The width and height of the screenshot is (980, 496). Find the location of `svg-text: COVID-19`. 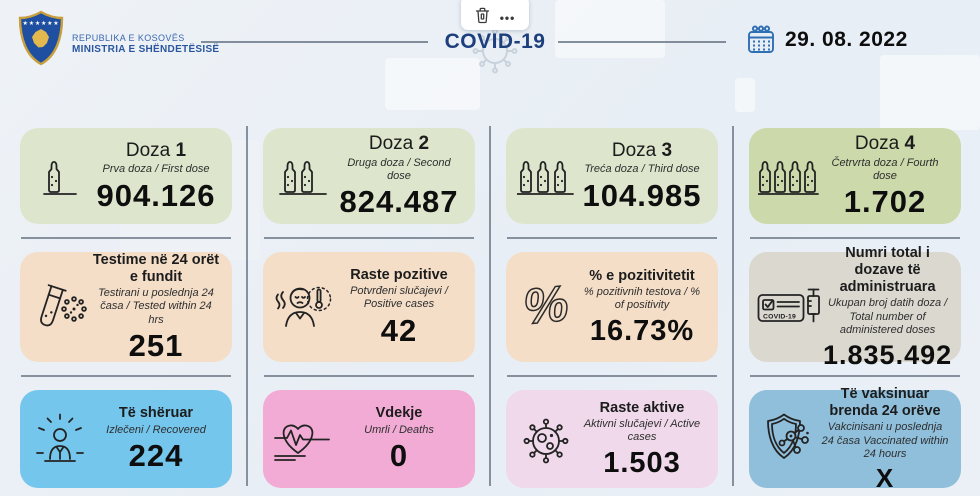

svg-text: COVID-19 is located at coordinates (779, 317).